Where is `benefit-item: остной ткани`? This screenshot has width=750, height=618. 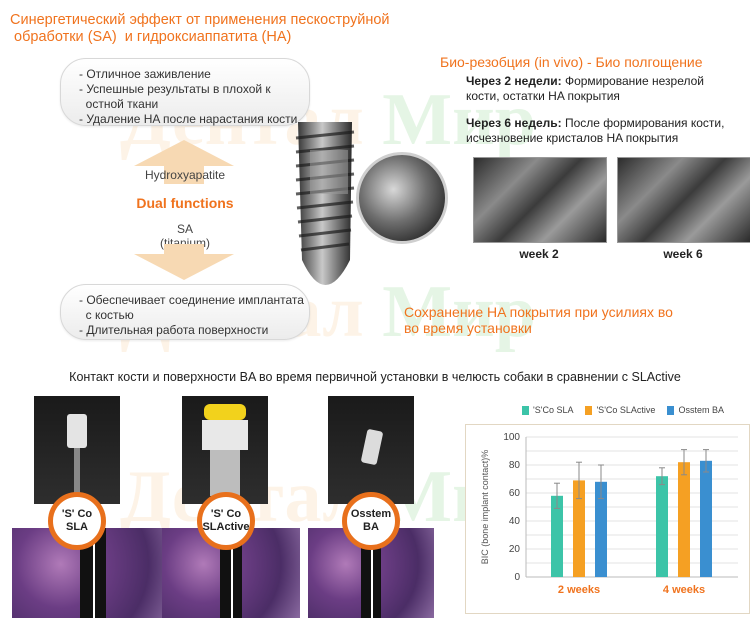
benefit-item: остной ткани is located at coordinates (119, 104).